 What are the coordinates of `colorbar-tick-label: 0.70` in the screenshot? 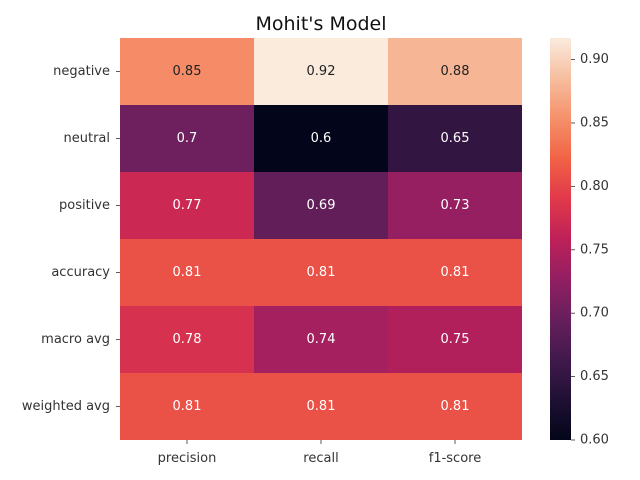 It's located at (594, 313).